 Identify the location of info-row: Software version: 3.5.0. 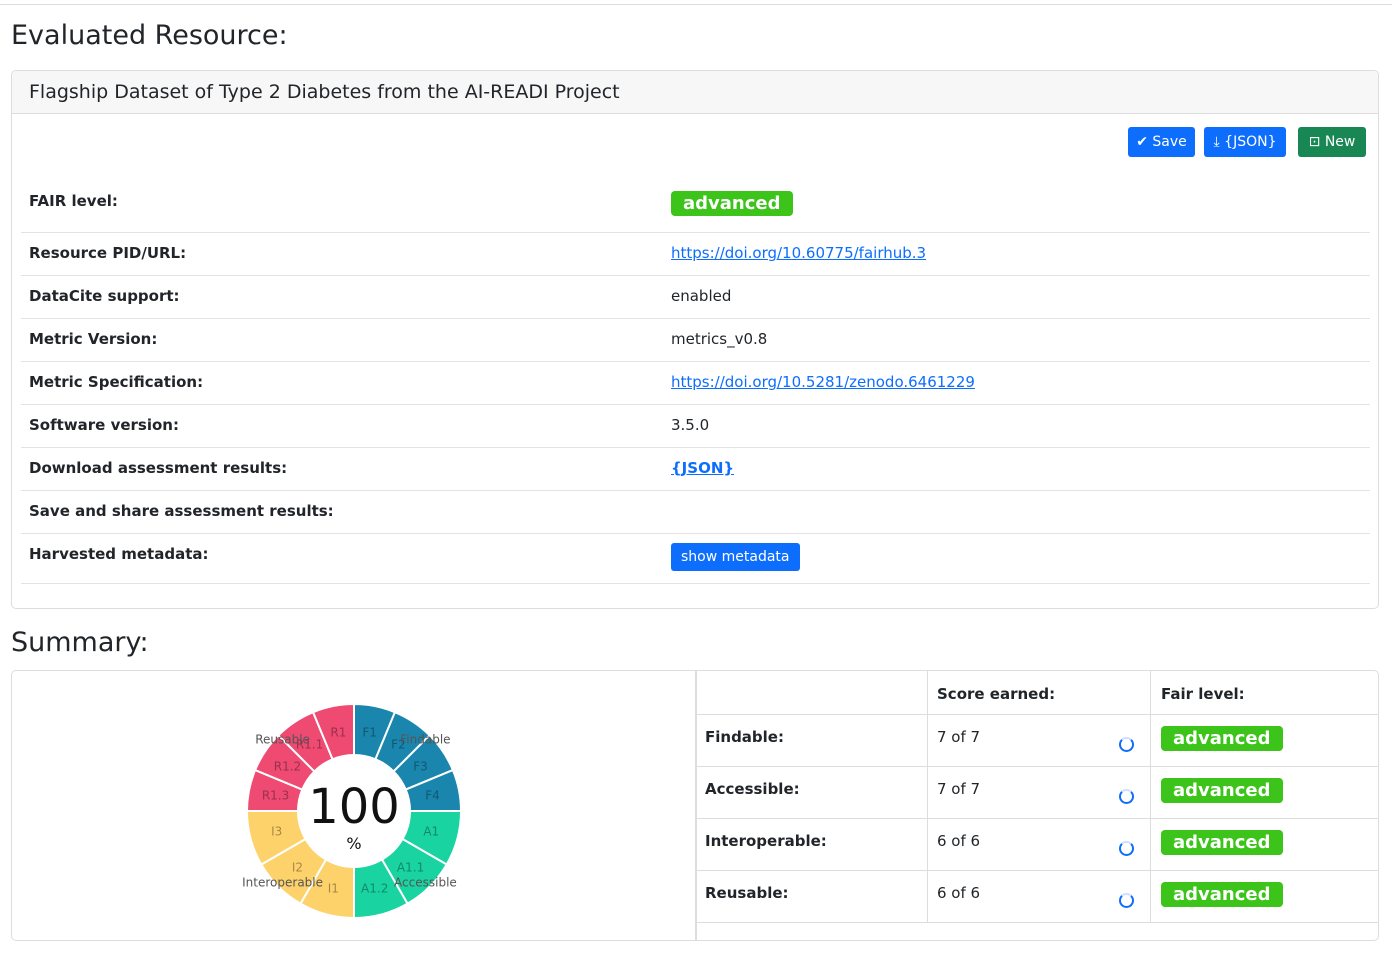
(695, 426).